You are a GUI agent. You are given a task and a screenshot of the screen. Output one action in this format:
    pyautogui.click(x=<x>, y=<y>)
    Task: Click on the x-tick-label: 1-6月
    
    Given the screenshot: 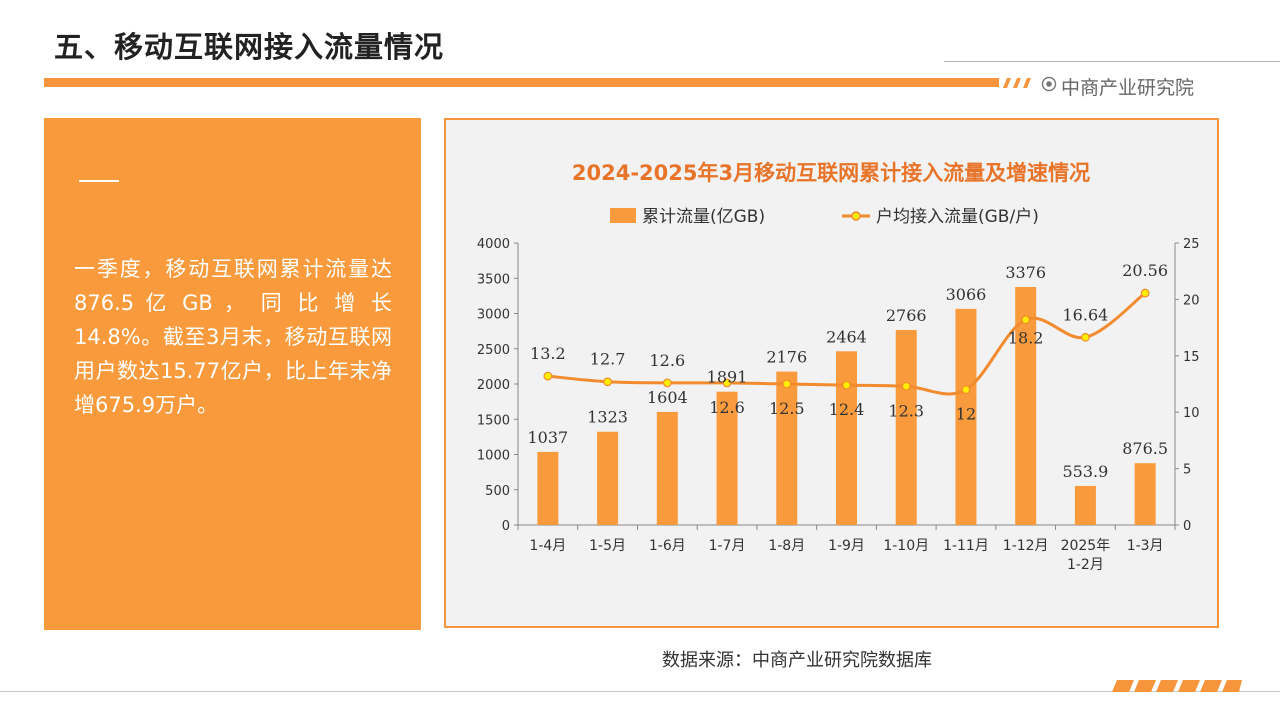 What is the action you would take?
    pyautogui.click(x=667, y=546)
    